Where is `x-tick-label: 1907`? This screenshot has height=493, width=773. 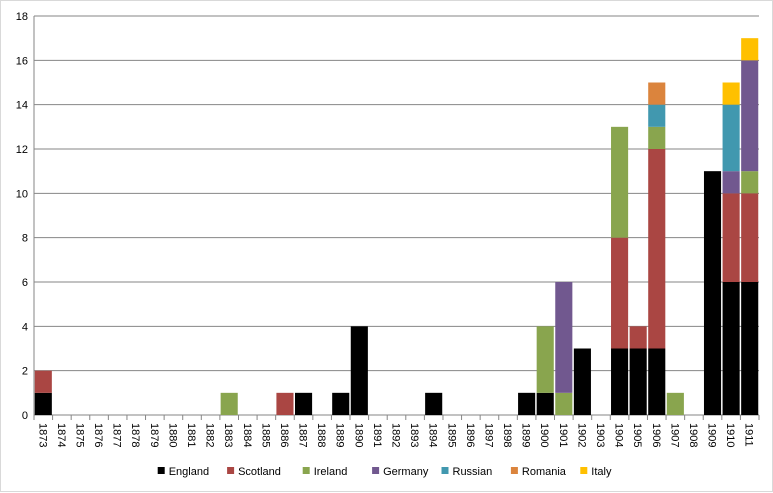 x-tick-label: 1907 is located at coordinates (674, 435).